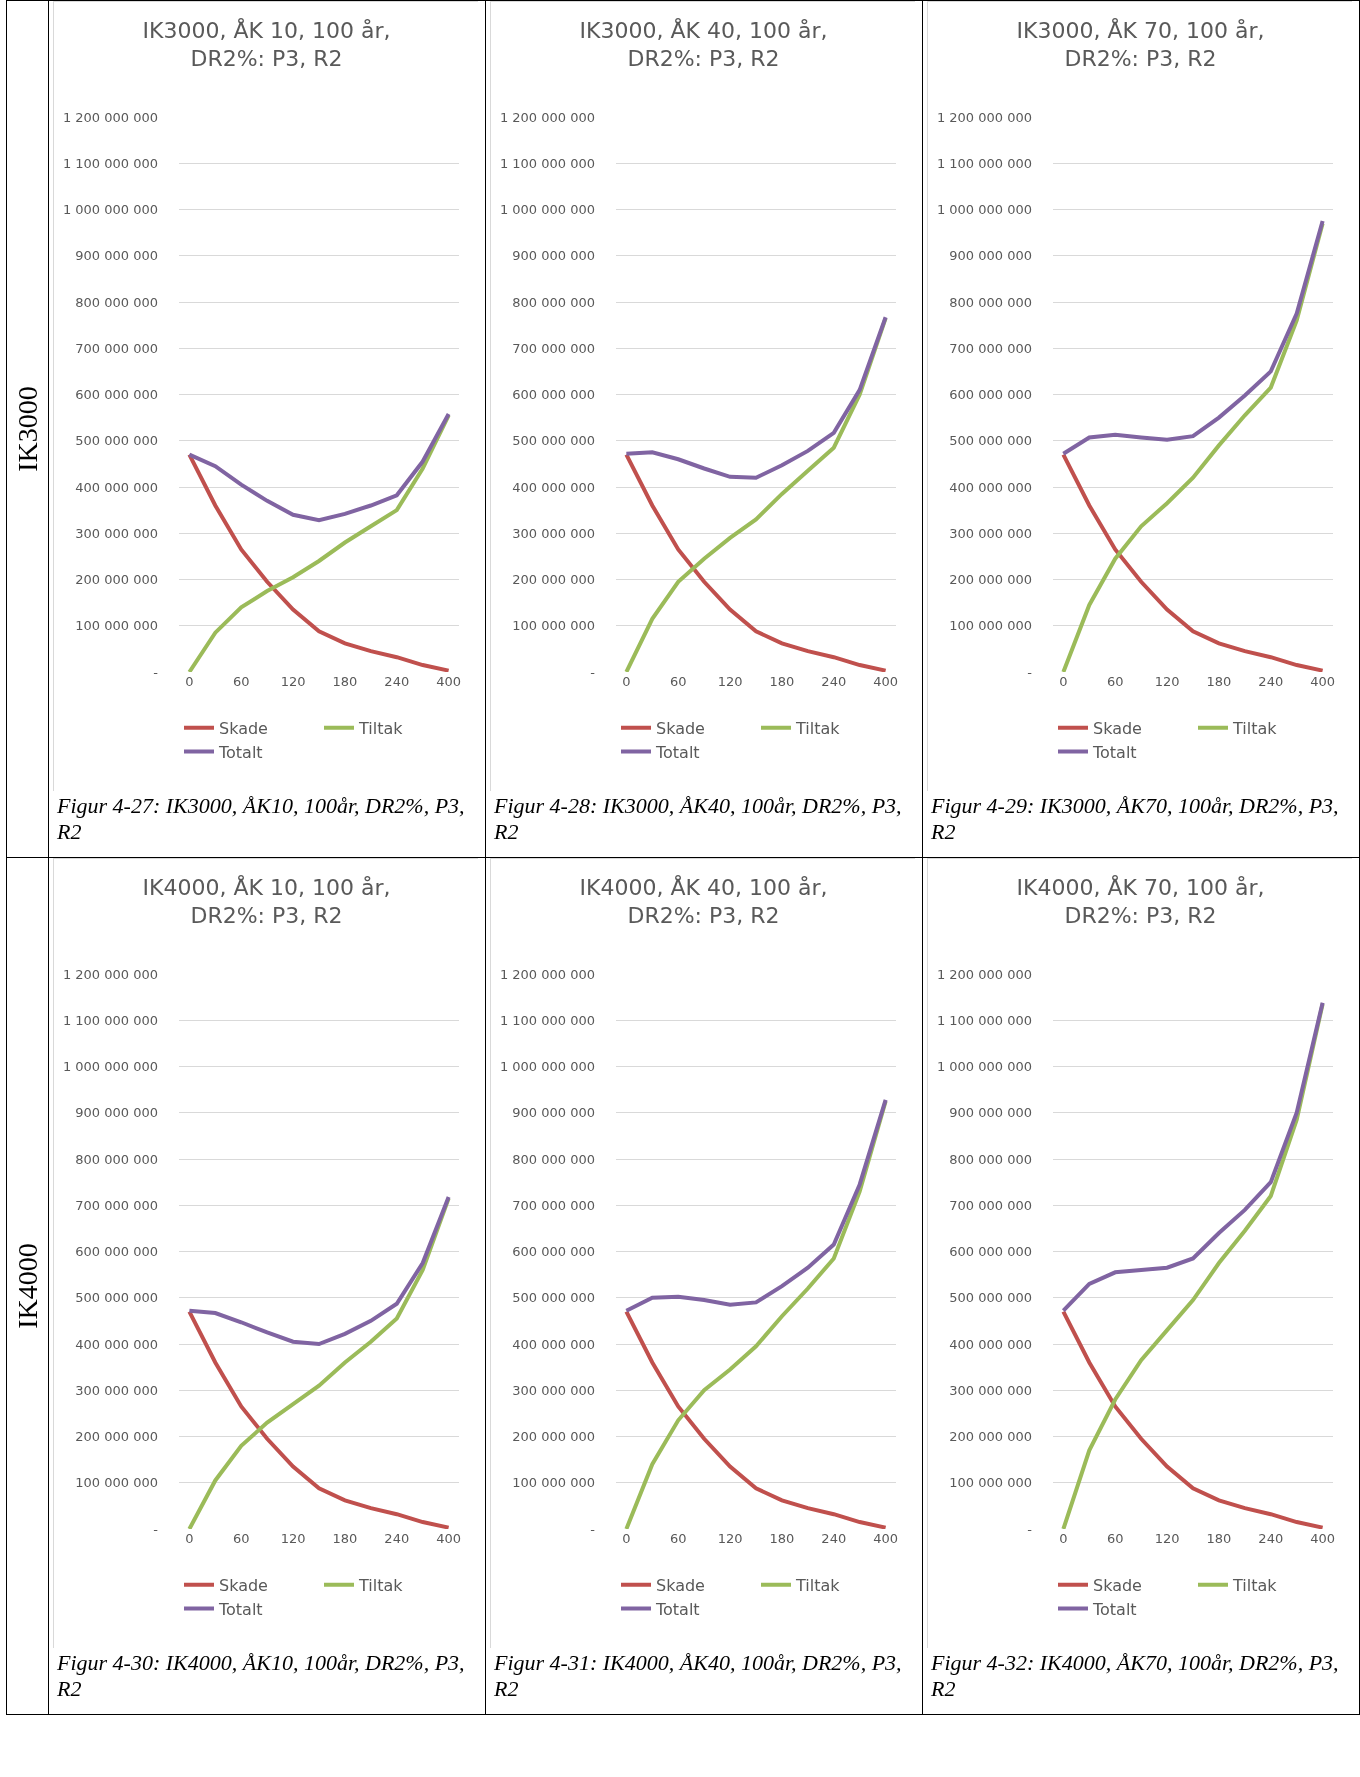 Image resolution: width=1360 pixels, height=1777 pixels. I want to click on chart-title: IK4000, ÅK 40, 100 år, DR2%: P3, R2, so click(703, 901).